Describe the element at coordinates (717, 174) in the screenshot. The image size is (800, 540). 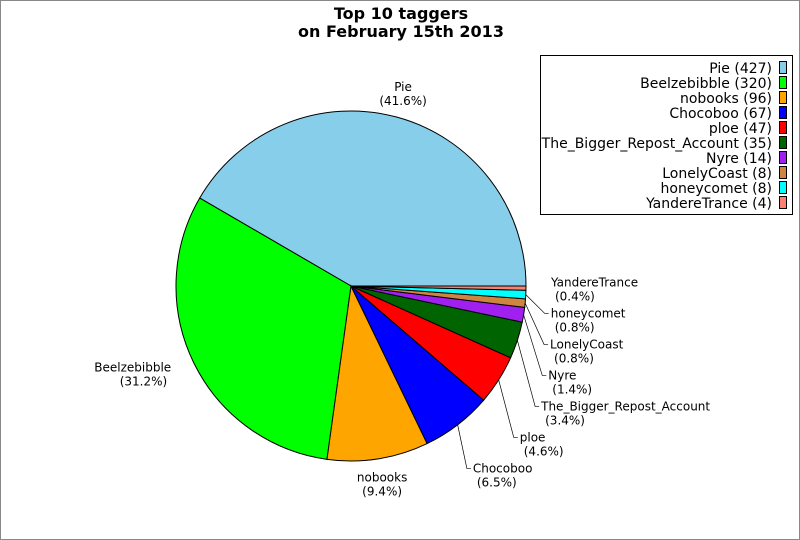
I see `legend-entry: LonelyCoast (8)` at that location.